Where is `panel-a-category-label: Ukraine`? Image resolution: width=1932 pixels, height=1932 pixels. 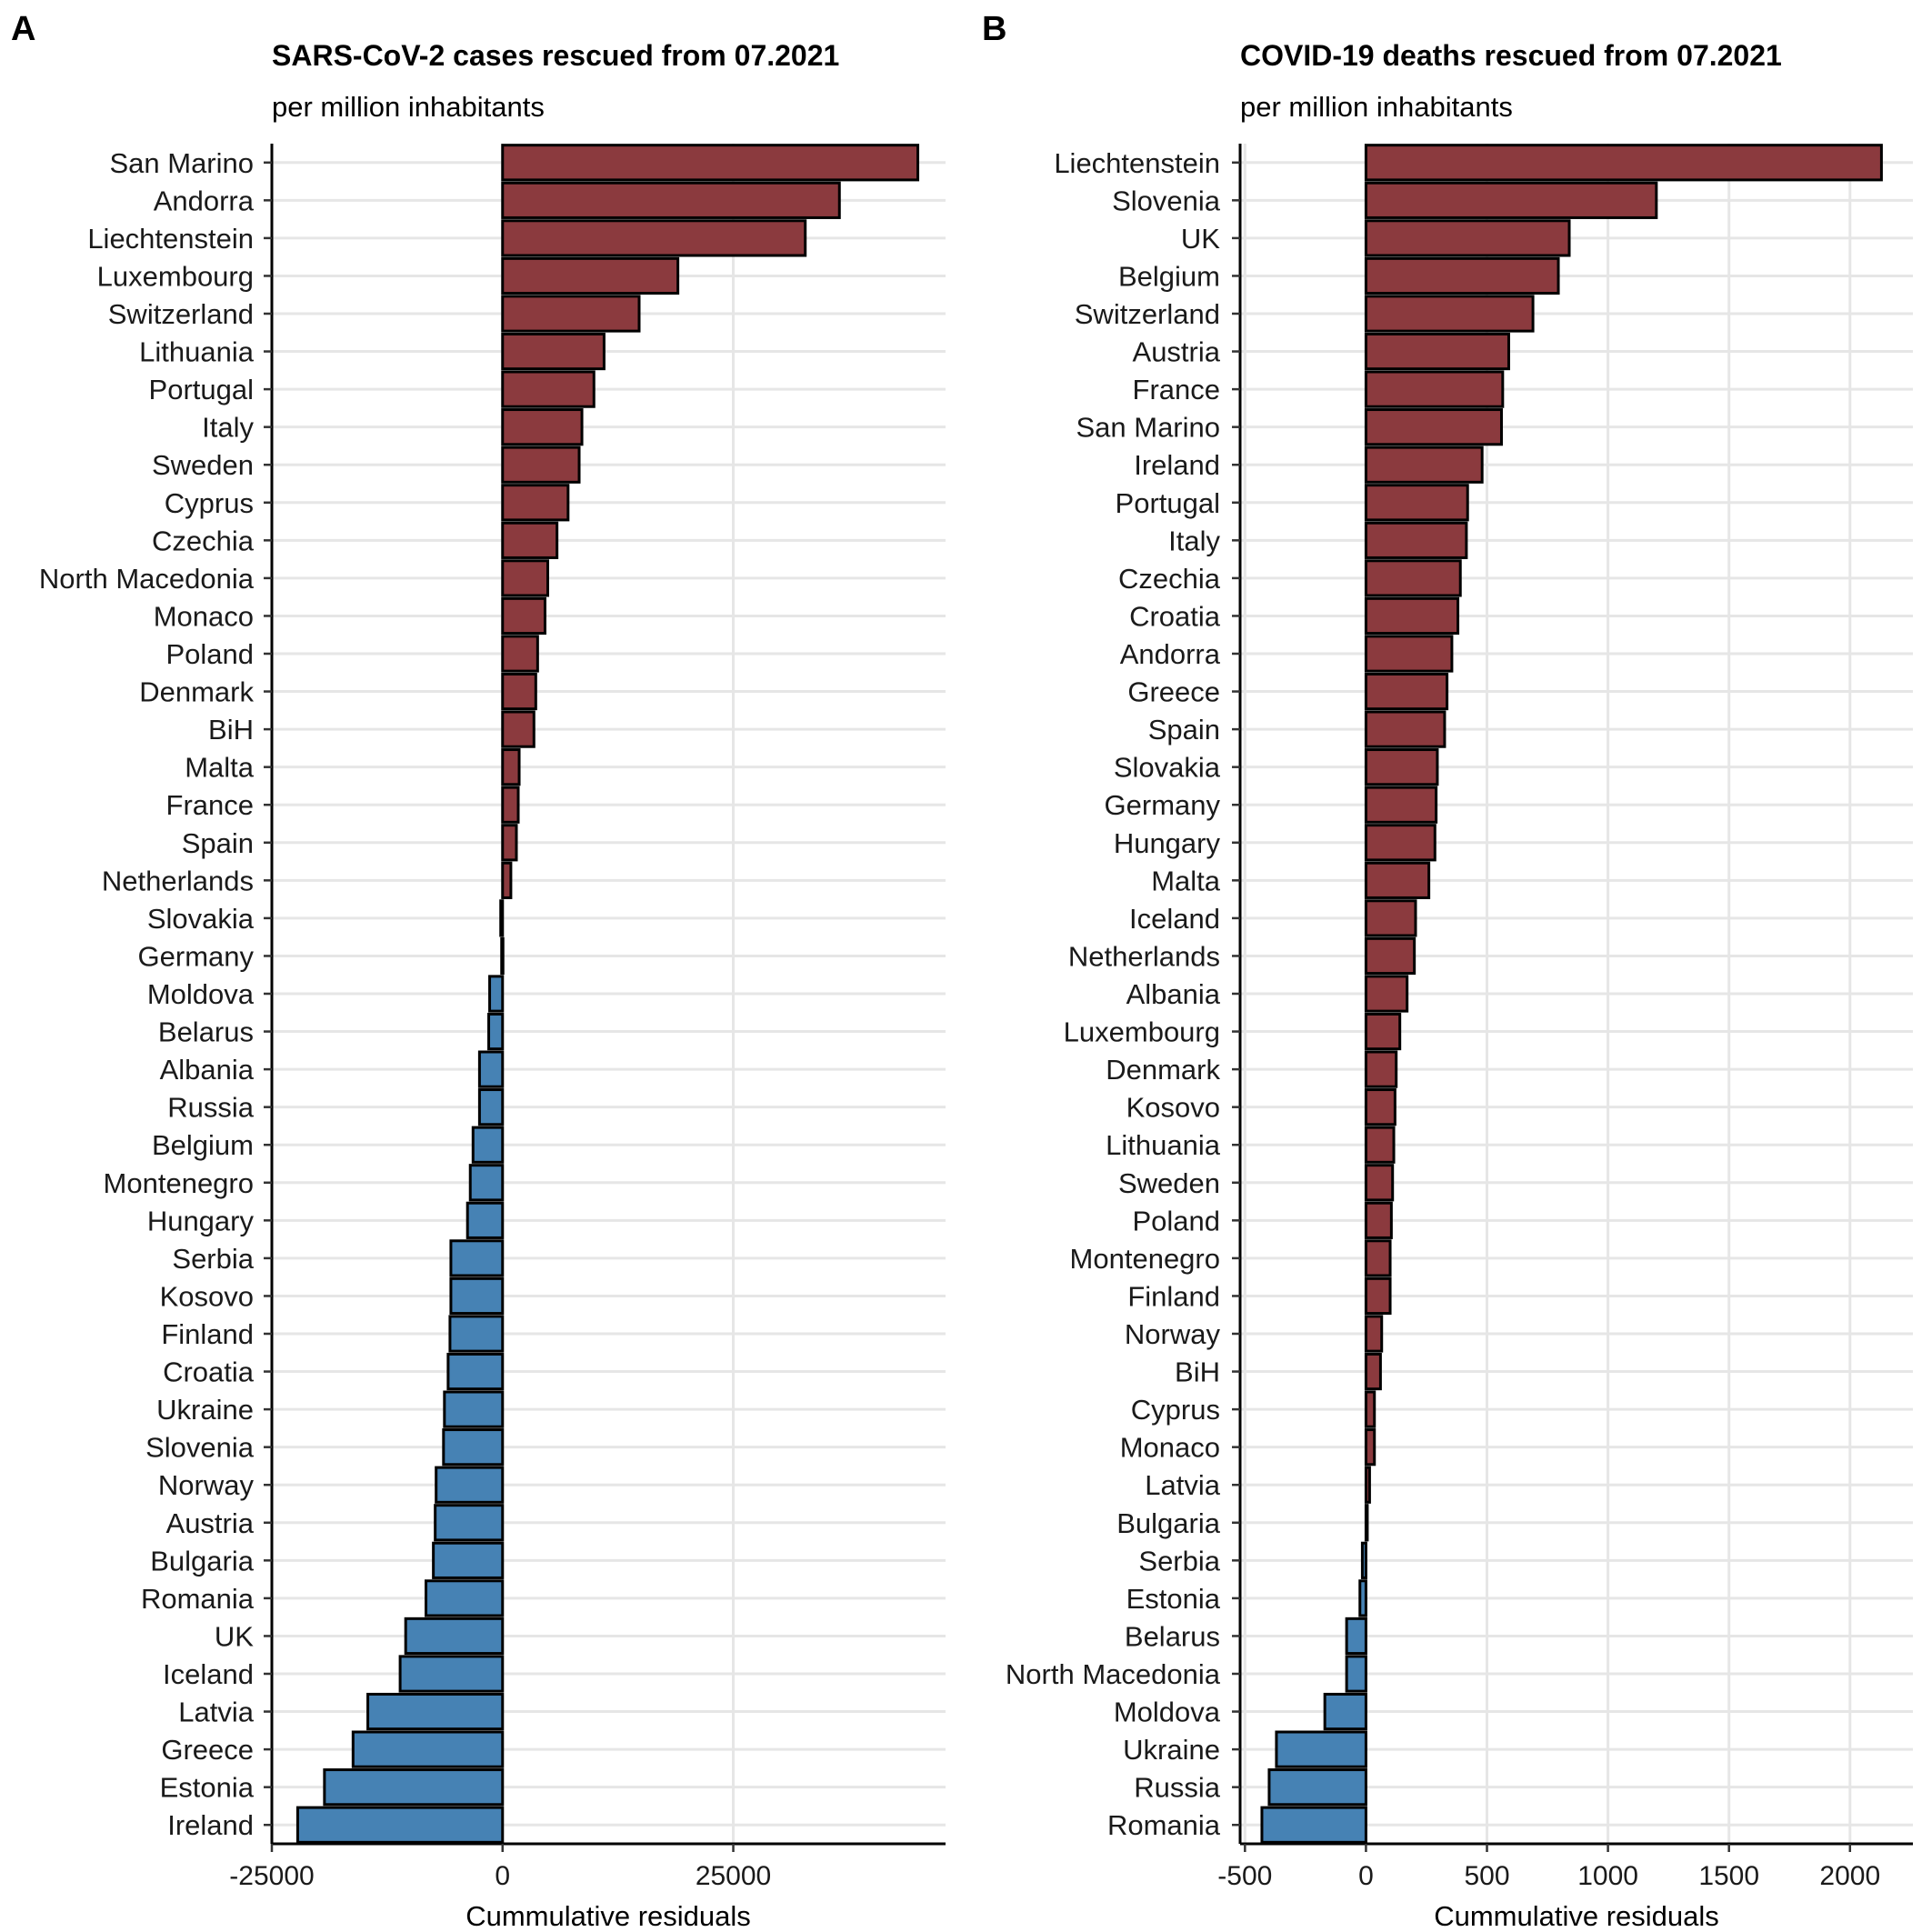
panel-a-category-label: Ukraine is located at coordinates (205, 1410).